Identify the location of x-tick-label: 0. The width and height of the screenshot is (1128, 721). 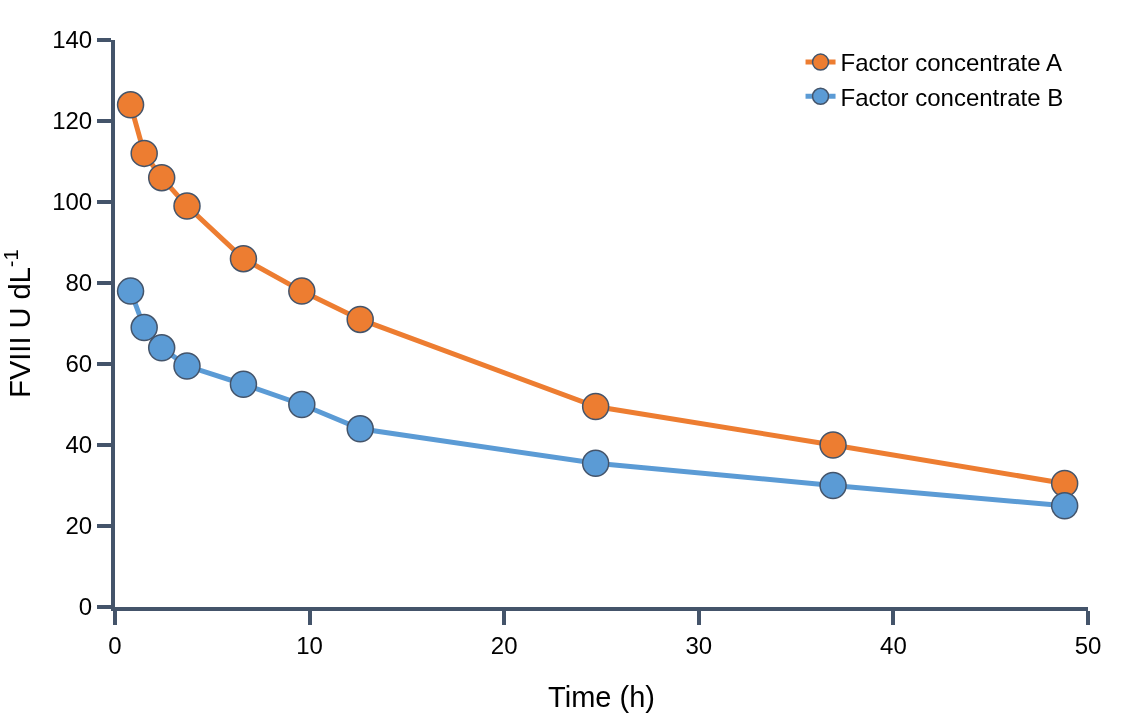
(115, 645).